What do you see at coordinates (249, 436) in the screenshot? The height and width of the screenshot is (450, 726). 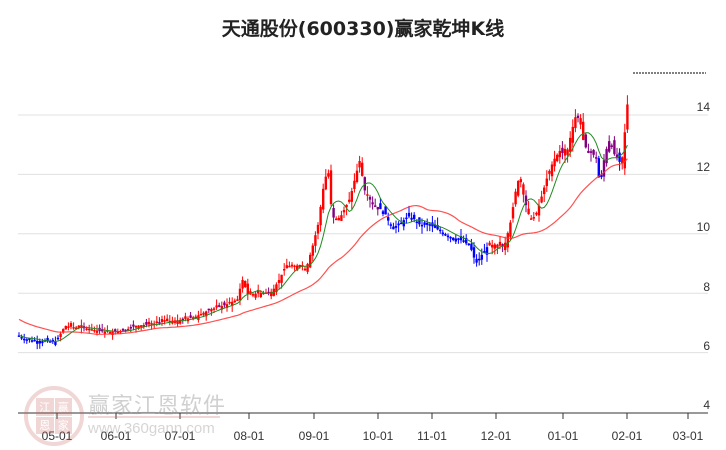 I see `x-label: 08-01` at bounding box center [249, 436].